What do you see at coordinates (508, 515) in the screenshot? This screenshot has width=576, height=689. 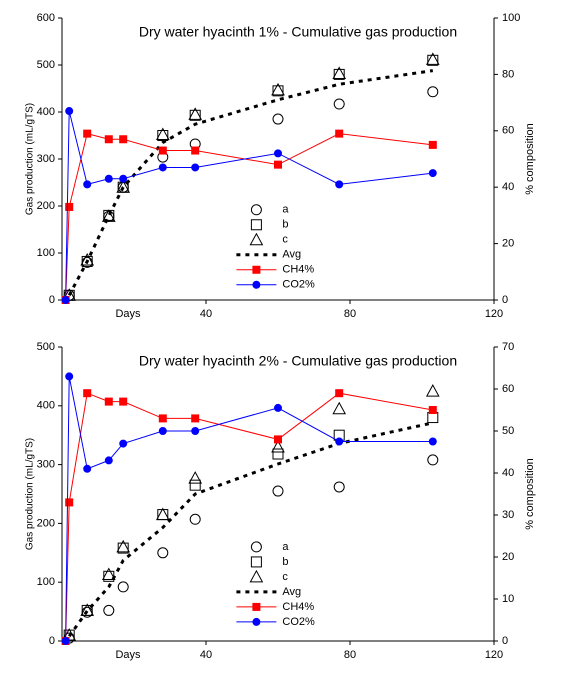 I see `y2-tick-label: 30` at bounding box center [508, 515].